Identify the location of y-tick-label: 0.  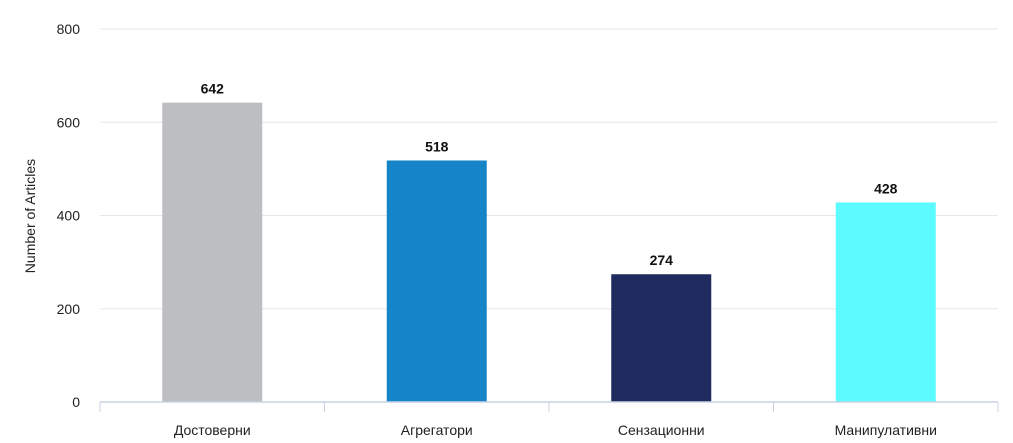
(76, 402).